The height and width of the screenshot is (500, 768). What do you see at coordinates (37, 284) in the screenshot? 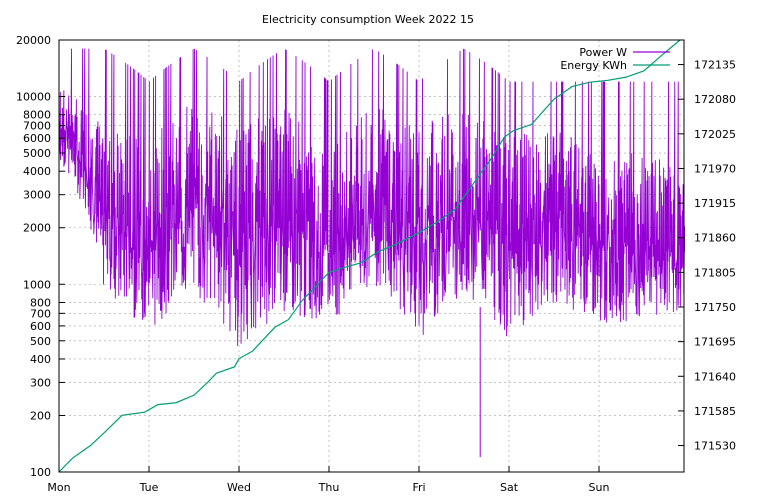
I see `left-tick-label: 1000` at bounding box center [37, 284].